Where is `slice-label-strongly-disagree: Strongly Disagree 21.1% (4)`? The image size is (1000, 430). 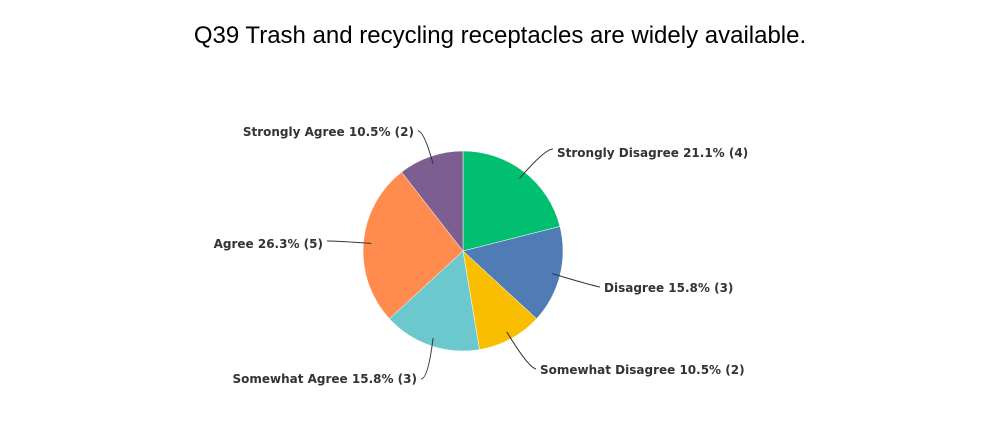
slice-label-strongly-disagree: Strongly Disagree 21.1% (4) is located at coordinates (652, 153).